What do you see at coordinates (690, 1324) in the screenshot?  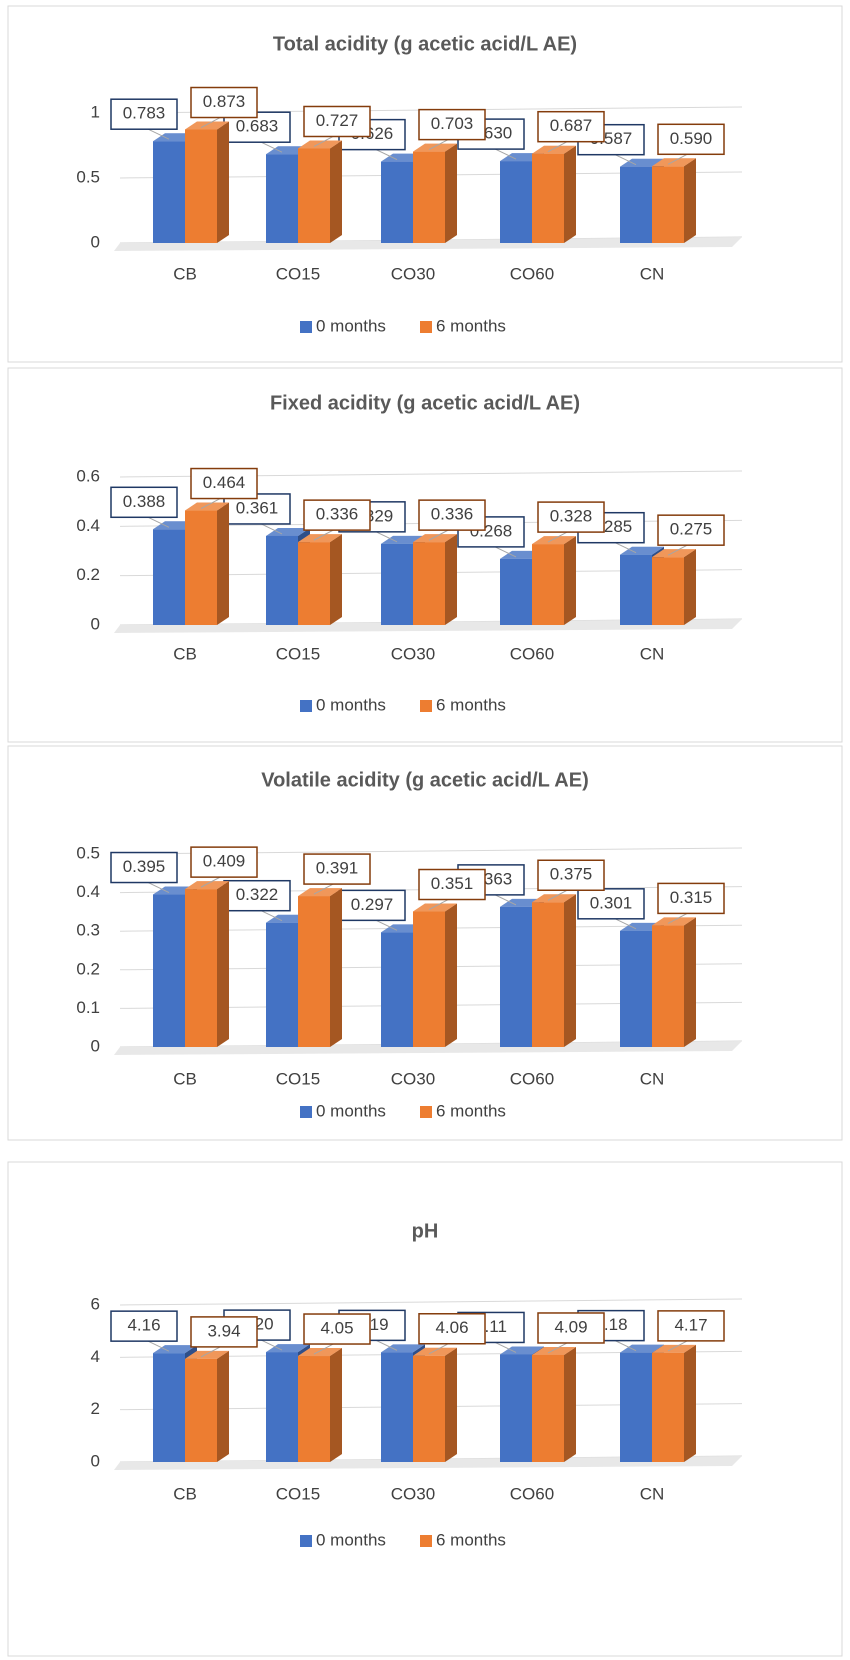 I see `data-label: 4.17` at bounding box center [690, 1324].